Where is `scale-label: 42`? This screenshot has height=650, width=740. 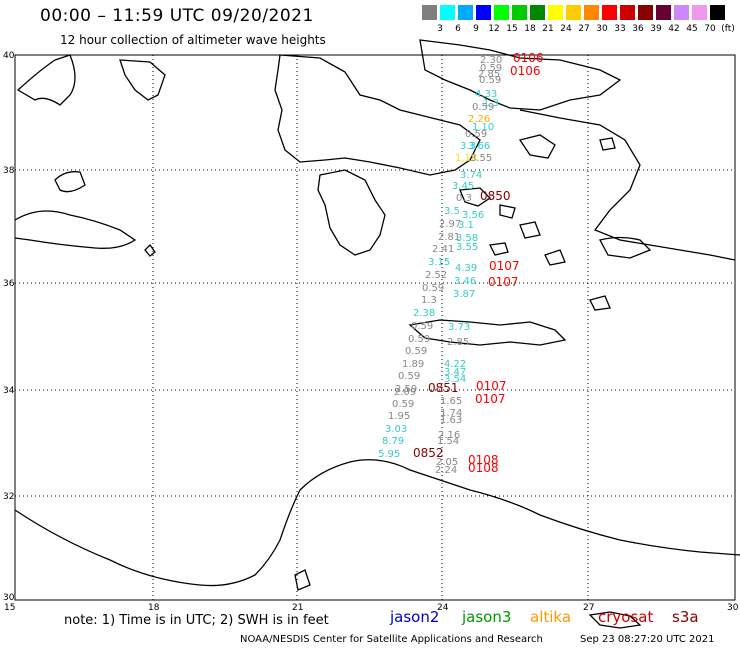 scale-label: 42 is located at coordinates (674, 29).